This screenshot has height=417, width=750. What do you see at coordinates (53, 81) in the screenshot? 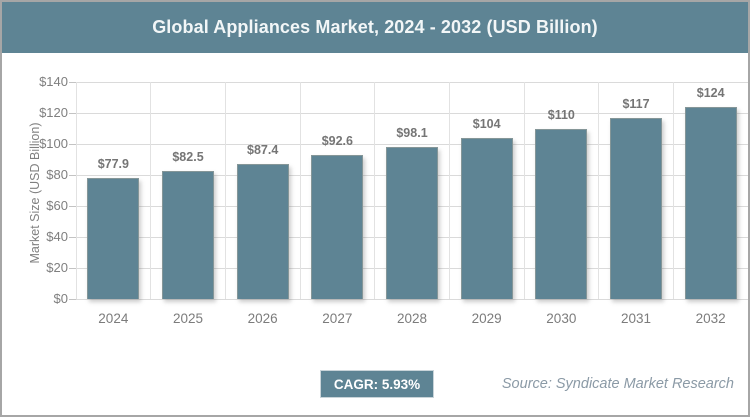
I see `y-tick-label: $140` at bounding box center [53, 81].